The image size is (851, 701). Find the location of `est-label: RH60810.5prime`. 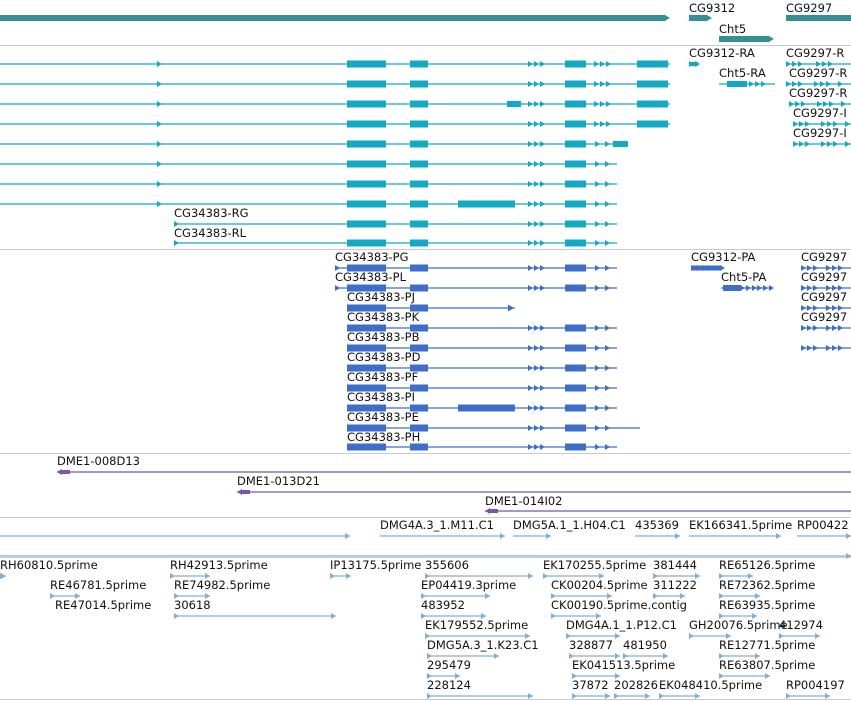

est-label: RH60810.5prime is located at coordinates (49, 565).